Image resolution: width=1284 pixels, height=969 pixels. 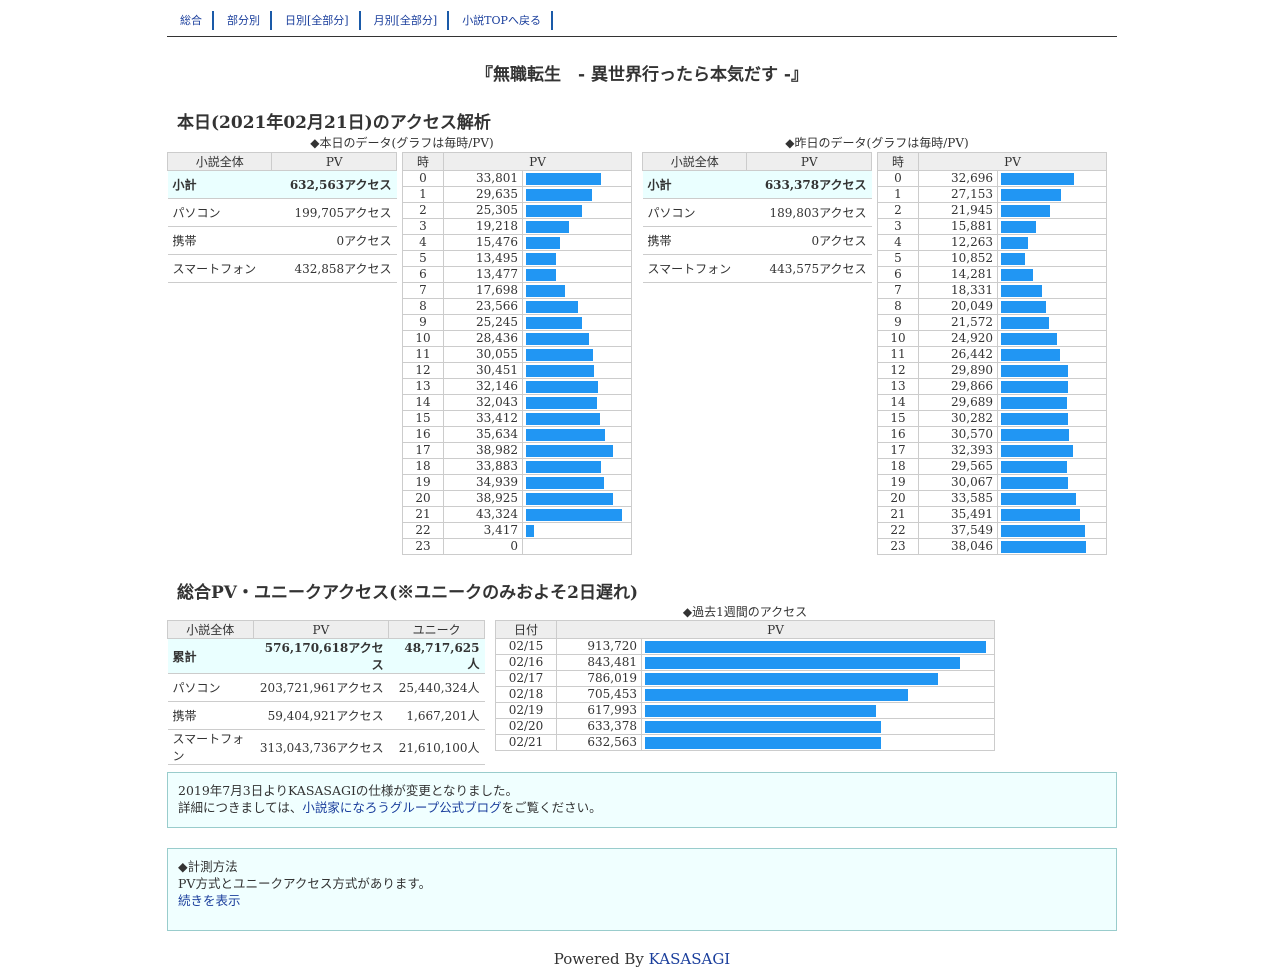 What do you see at coordinates (334, 184) in the screenshot?
I see `summary-value: 632,563アクセス` at bounding box center [334, 184].